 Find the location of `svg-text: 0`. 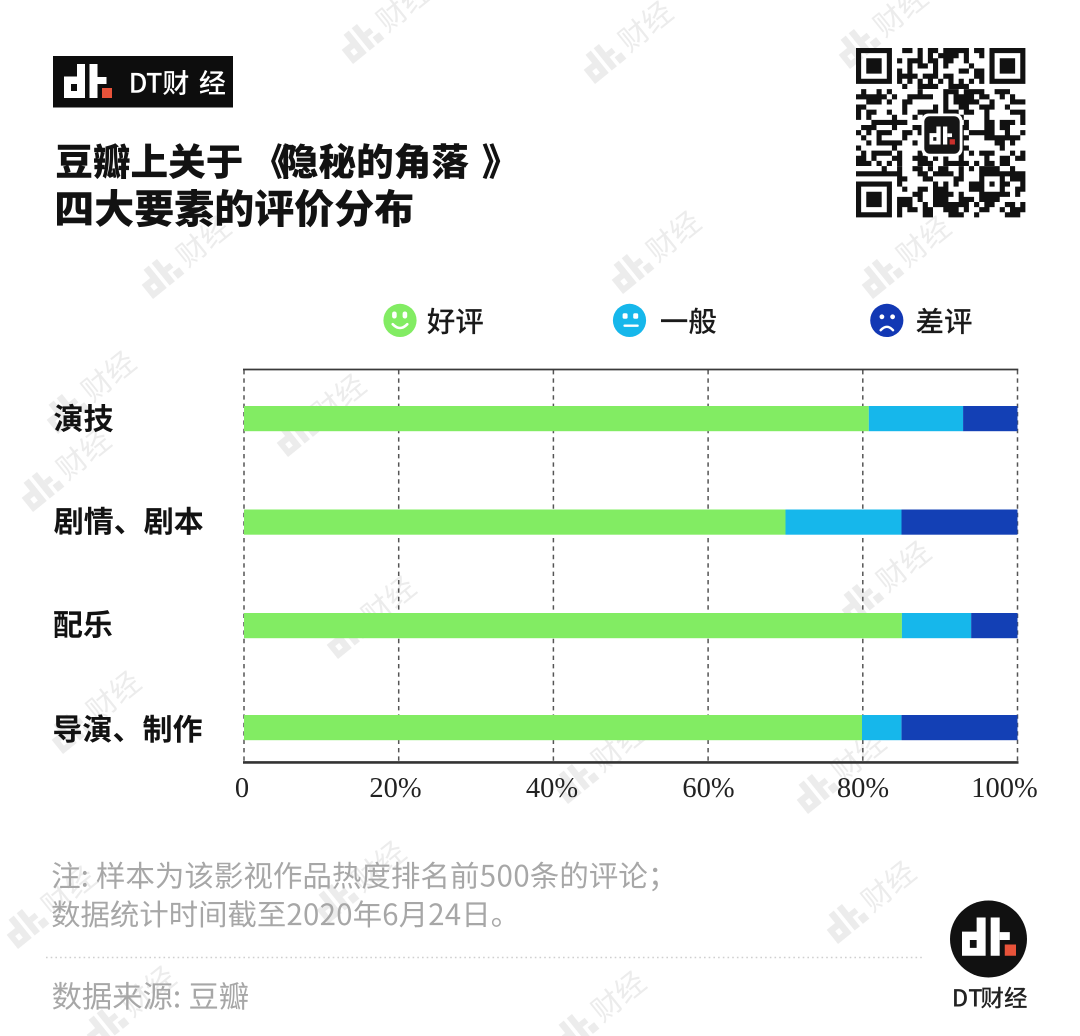

svg-text: 0 is located at coordinates (242, 788).